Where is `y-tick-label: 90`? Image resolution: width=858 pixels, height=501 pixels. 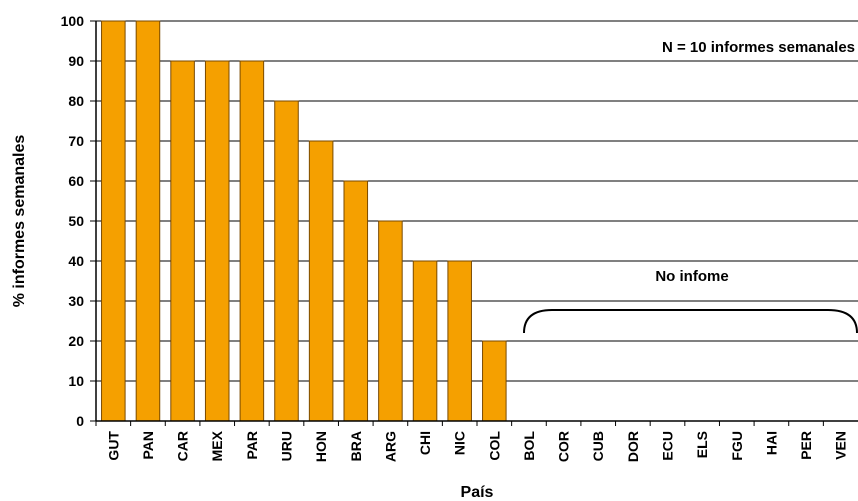 y-tick-label: 90 is located at coordinates (76, 61).